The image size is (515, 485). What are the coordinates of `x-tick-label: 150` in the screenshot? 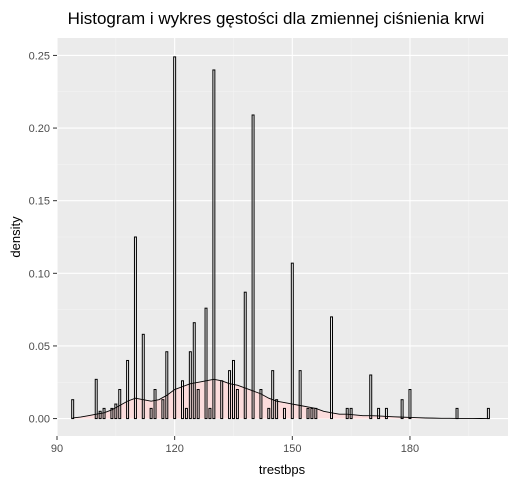 It's located at (292, 449).